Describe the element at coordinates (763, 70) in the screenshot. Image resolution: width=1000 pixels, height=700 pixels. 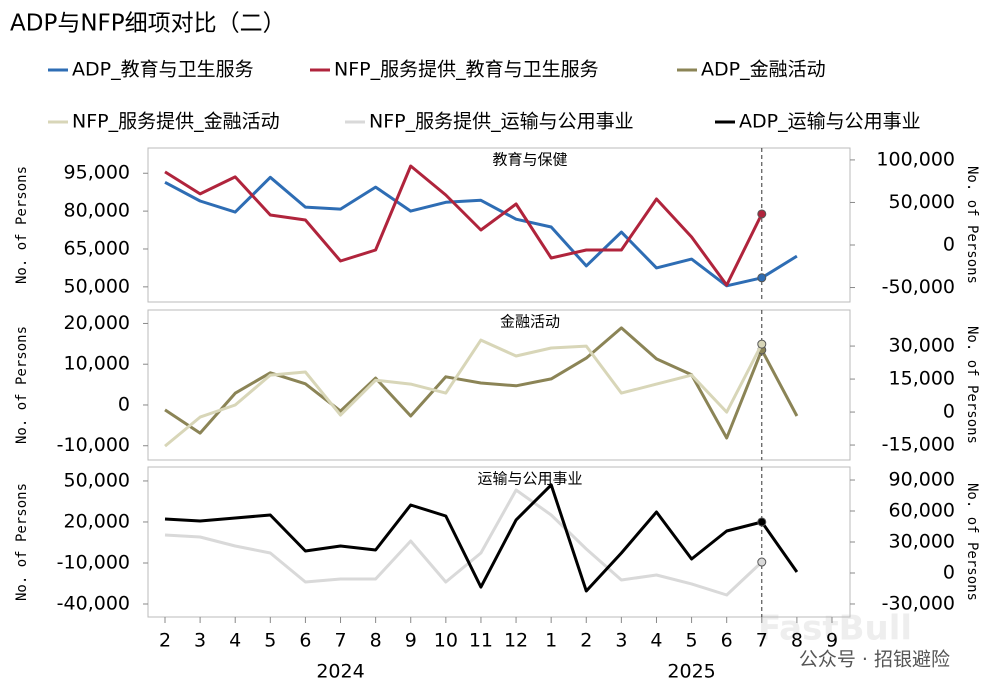
I see `legend-label: ADP_金融活动` at that location.